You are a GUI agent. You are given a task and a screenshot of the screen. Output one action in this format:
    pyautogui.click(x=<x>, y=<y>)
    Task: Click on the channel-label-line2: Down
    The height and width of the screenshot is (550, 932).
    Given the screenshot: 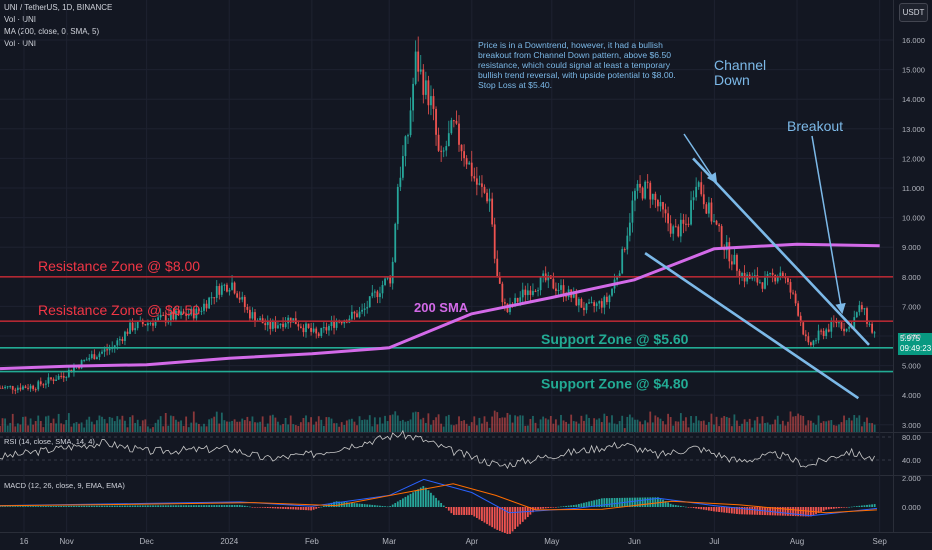 What is the action you would take?
    pyautogui.click(x=732, y=80)
    